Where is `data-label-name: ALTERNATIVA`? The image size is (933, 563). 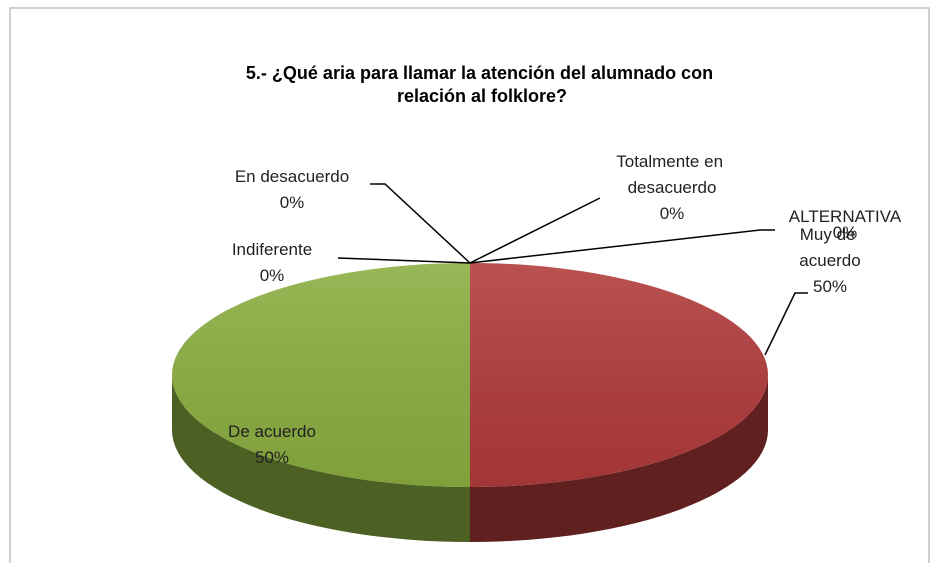 data-label-name: ALTERNATIVA is located at coordinates (845, 216).